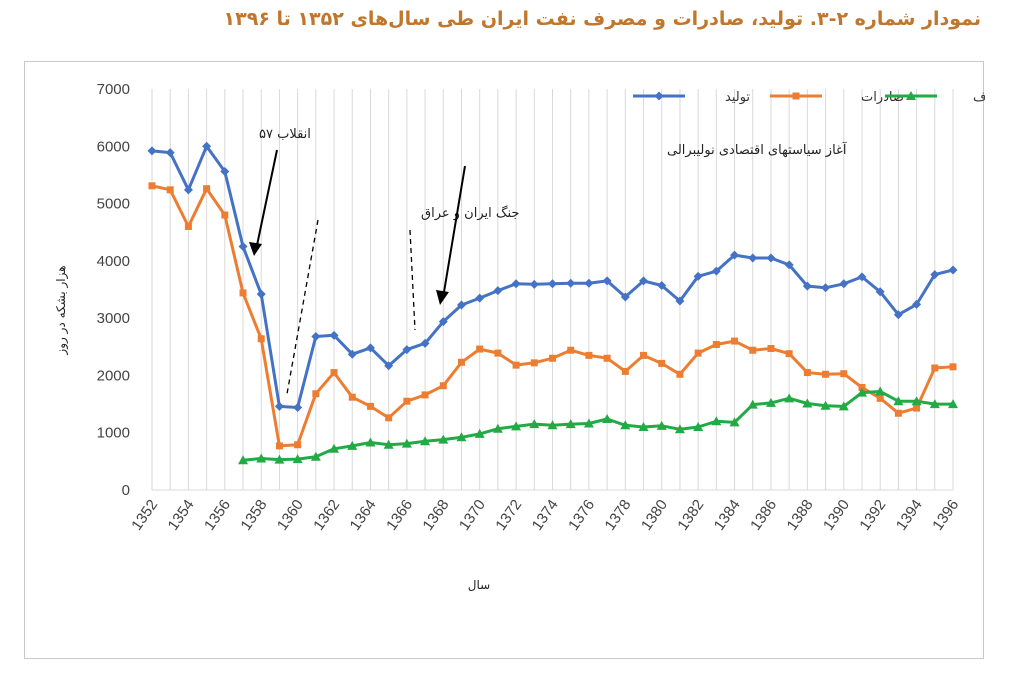 The image size is (1009, 681). I want to click on annotation-neoliberal-arrow, so click(454, 232).